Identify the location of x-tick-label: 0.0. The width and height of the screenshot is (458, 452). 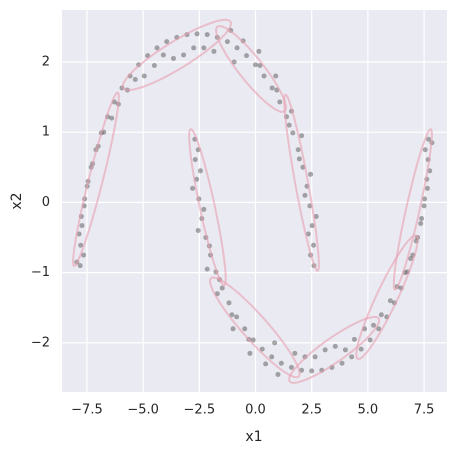
(255, 410).